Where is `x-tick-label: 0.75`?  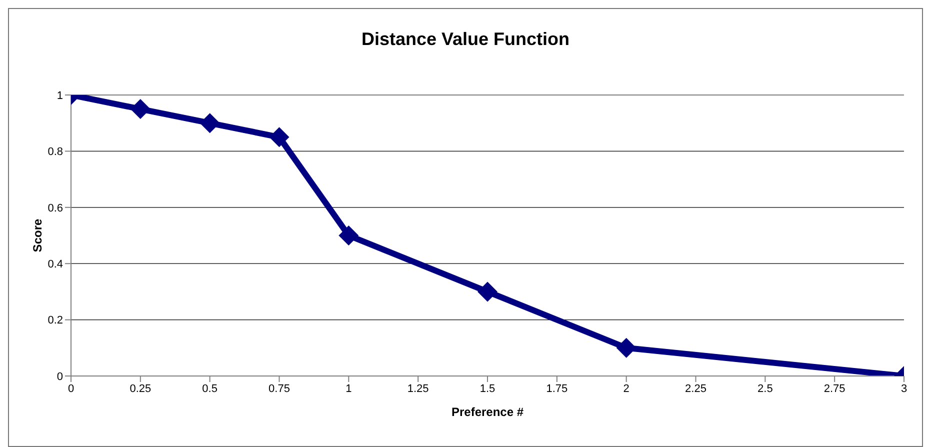 x-tick-label: 0.75 is located at coordinates (279, 388).